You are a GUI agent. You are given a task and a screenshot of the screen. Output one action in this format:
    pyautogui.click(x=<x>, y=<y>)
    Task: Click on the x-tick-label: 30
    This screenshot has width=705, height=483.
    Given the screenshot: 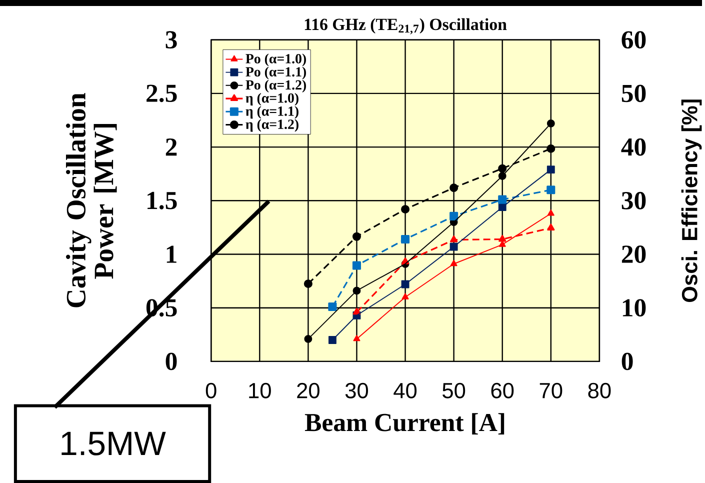 What is the action you would take?
    pyautogui.click(x=356, y=390)
    